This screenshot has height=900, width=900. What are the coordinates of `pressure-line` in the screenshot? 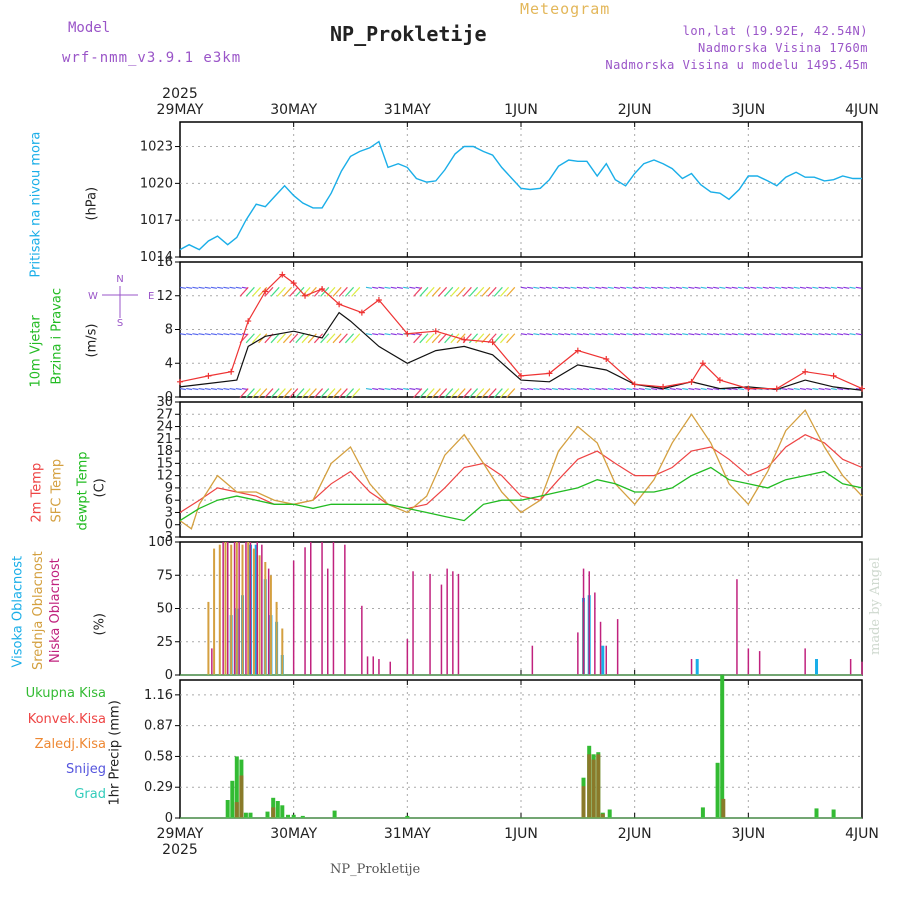 It's located at (520, 195).